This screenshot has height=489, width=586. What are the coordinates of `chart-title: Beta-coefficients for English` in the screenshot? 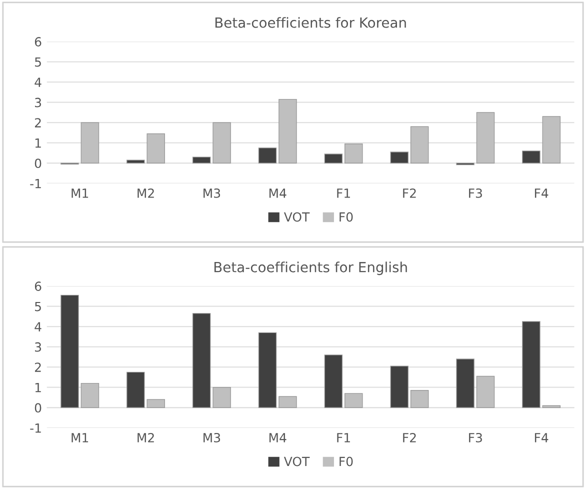 It's located at (310, 269).